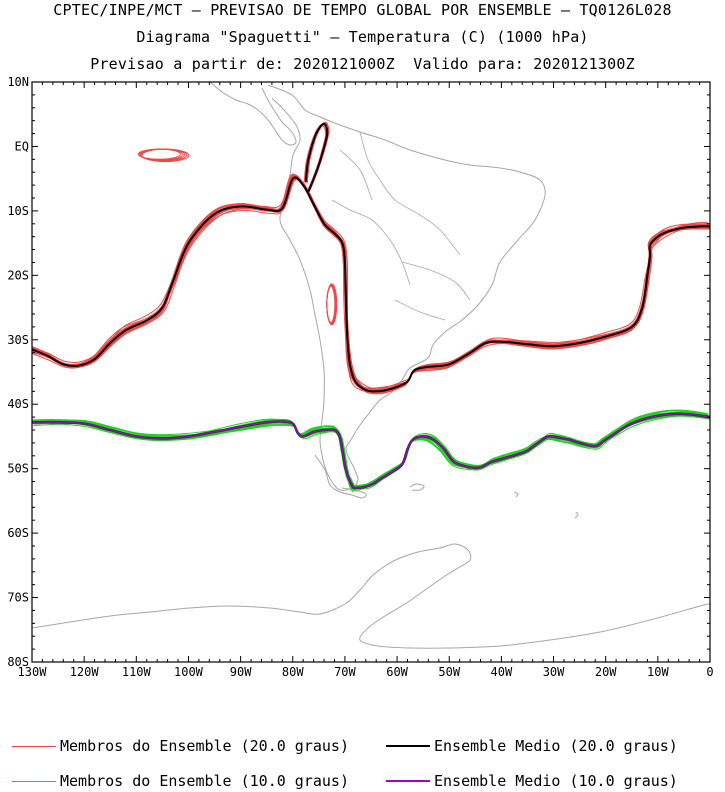 The height and width of the screenshot is (792, 725). Describe the element at coordinates (18, 211) in the screenshot. I see `lat-tick-label: 10S` at that location.